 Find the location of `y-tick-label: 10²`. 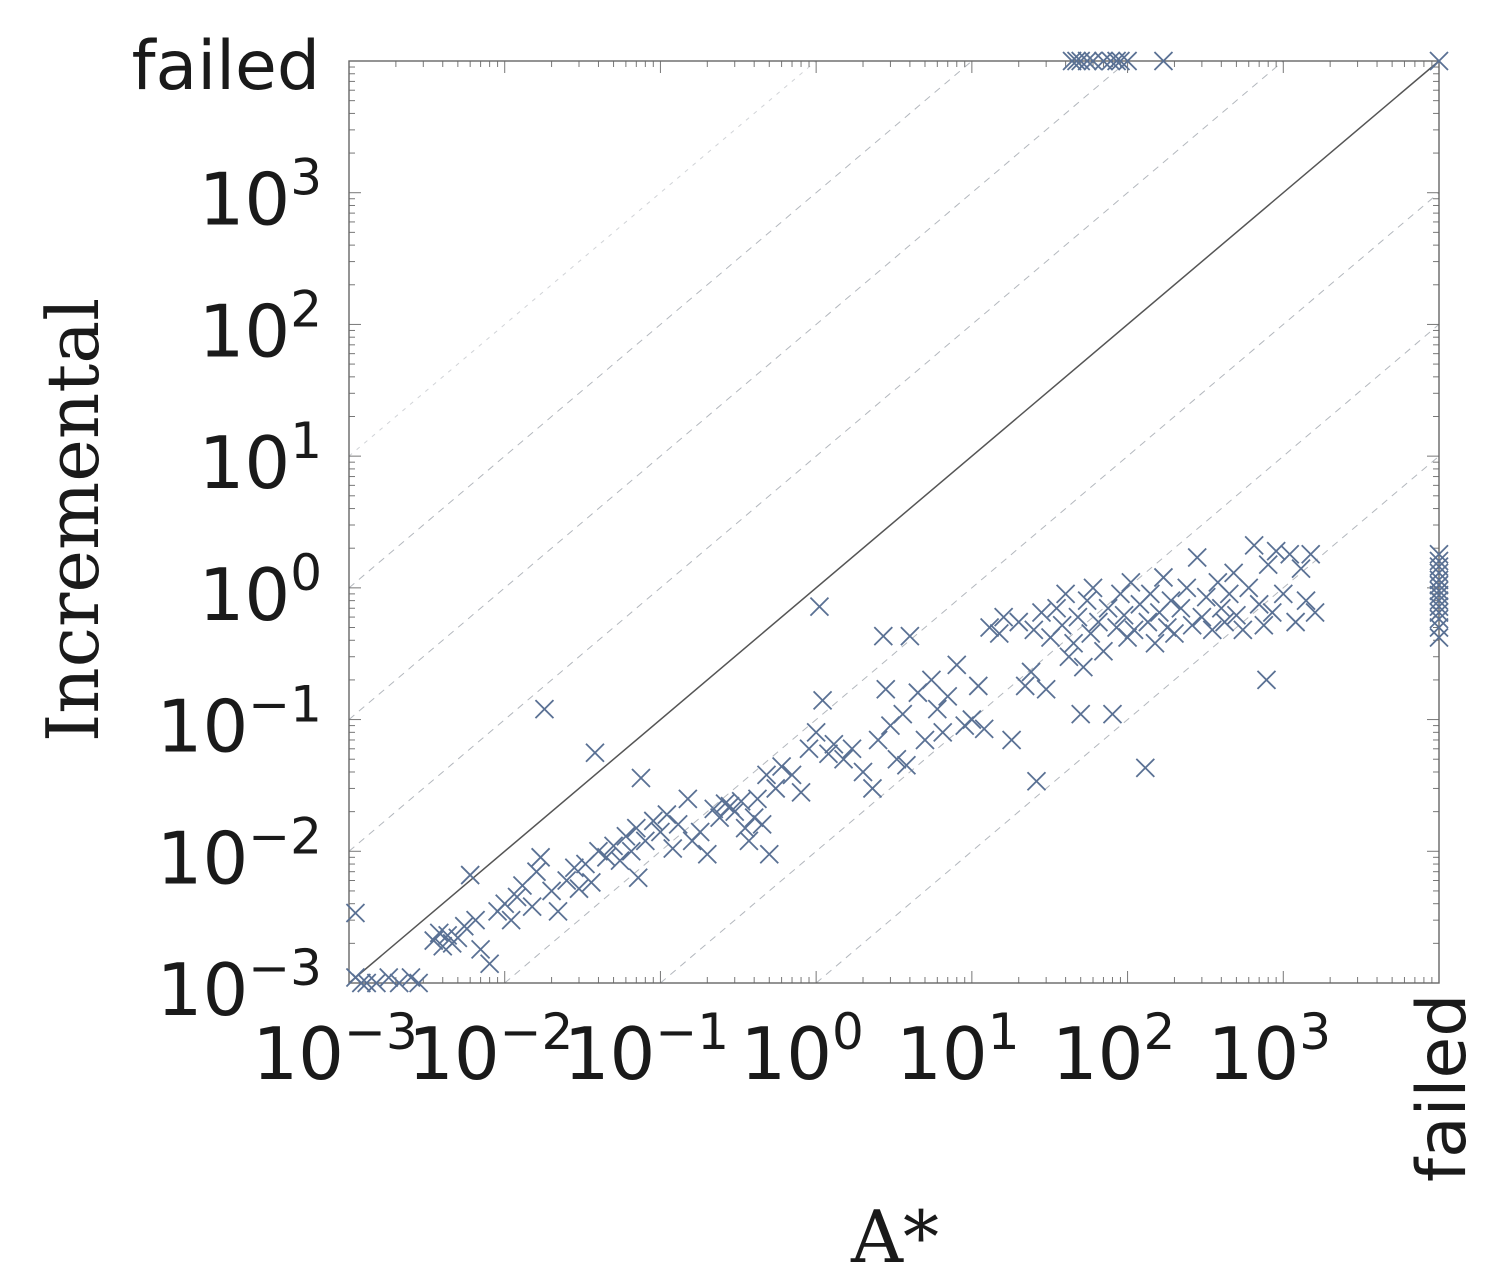

y-tick-label: 10² is located at coordinates (260, 326).